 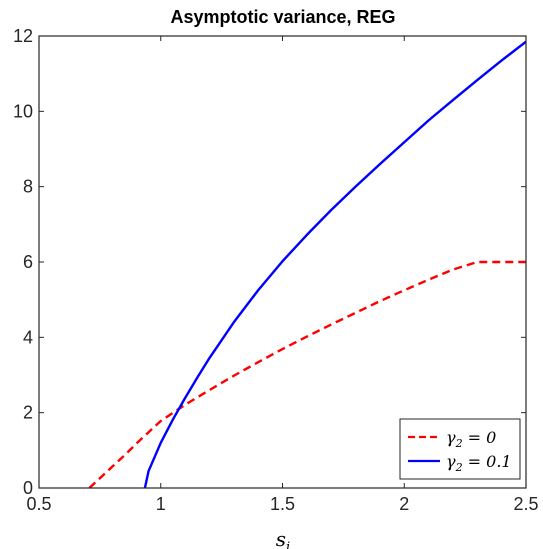 I want to click on y-tick-label: 8, so click(x=28, y=187).